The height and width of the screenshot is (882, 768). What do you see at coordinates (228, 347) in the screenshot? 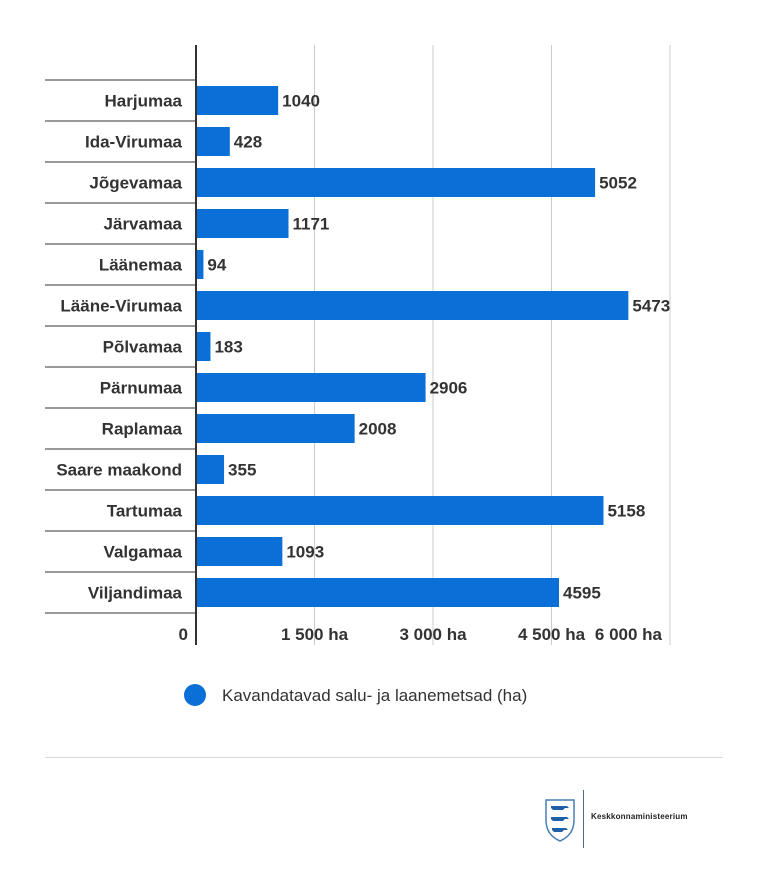
I see `value-label: 183` at bounding box center [228, 347].